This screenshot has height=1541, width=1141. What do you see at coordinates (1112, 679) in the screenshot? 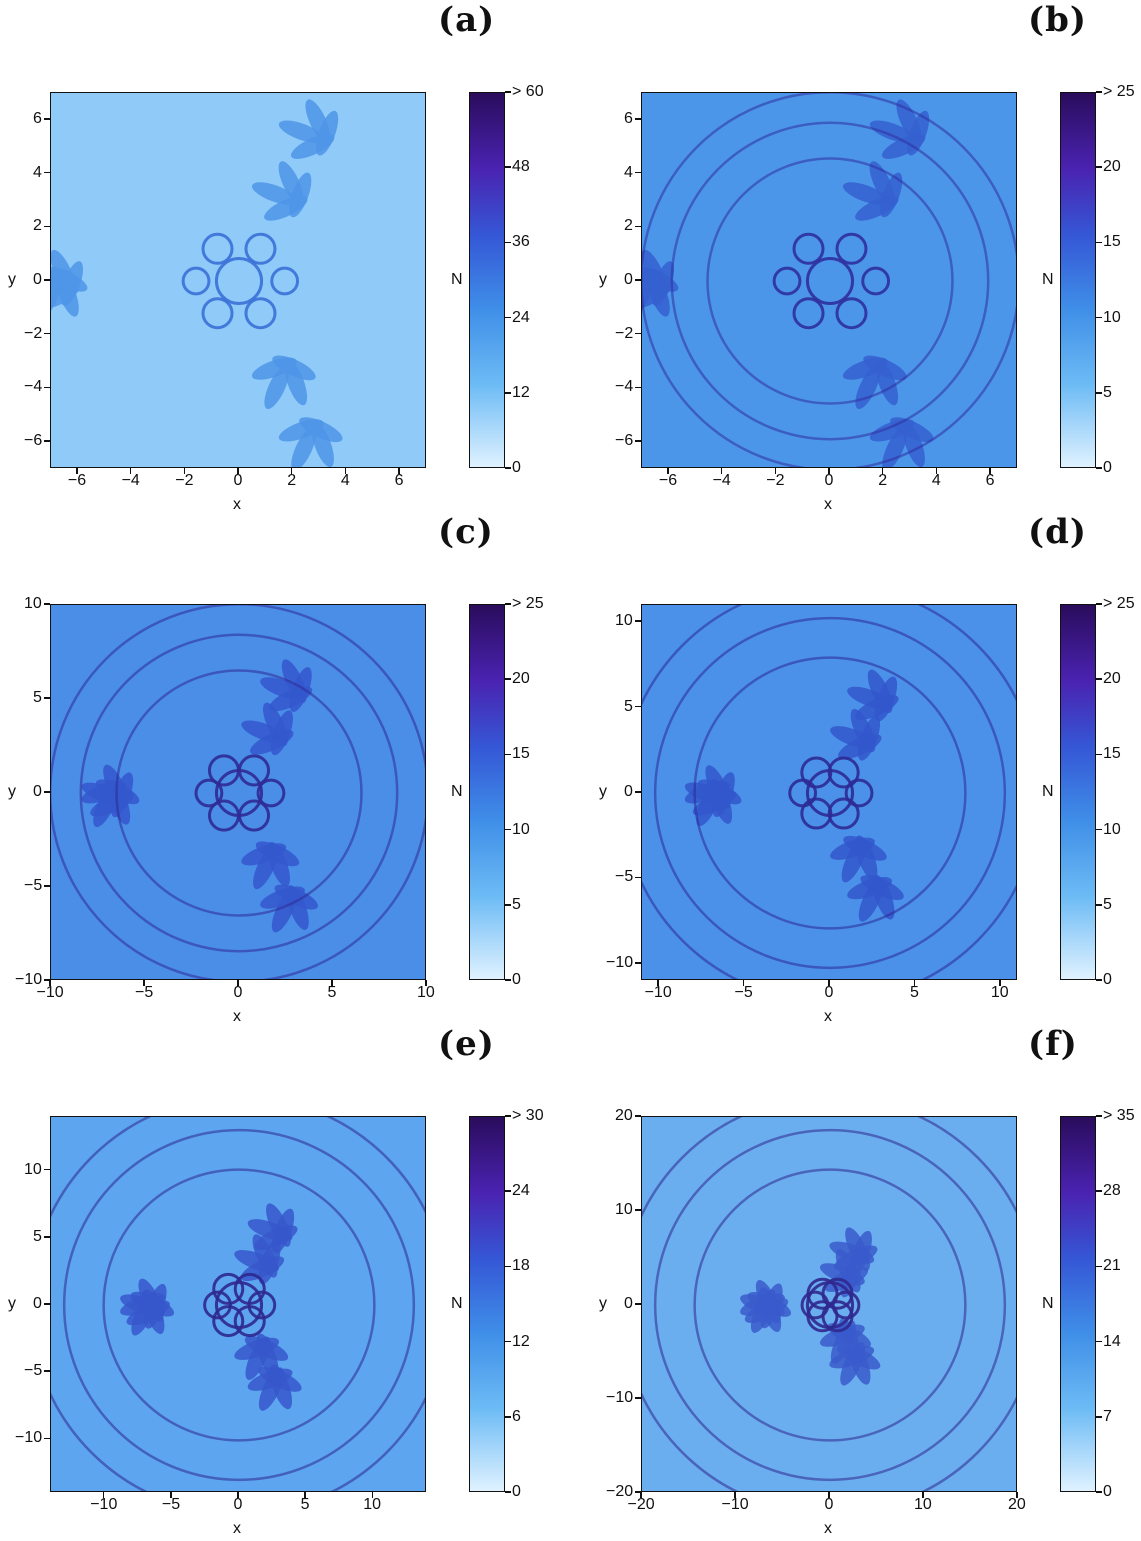
I see `colorbar-tick-label: 20` at bounding box center [1112, 679].